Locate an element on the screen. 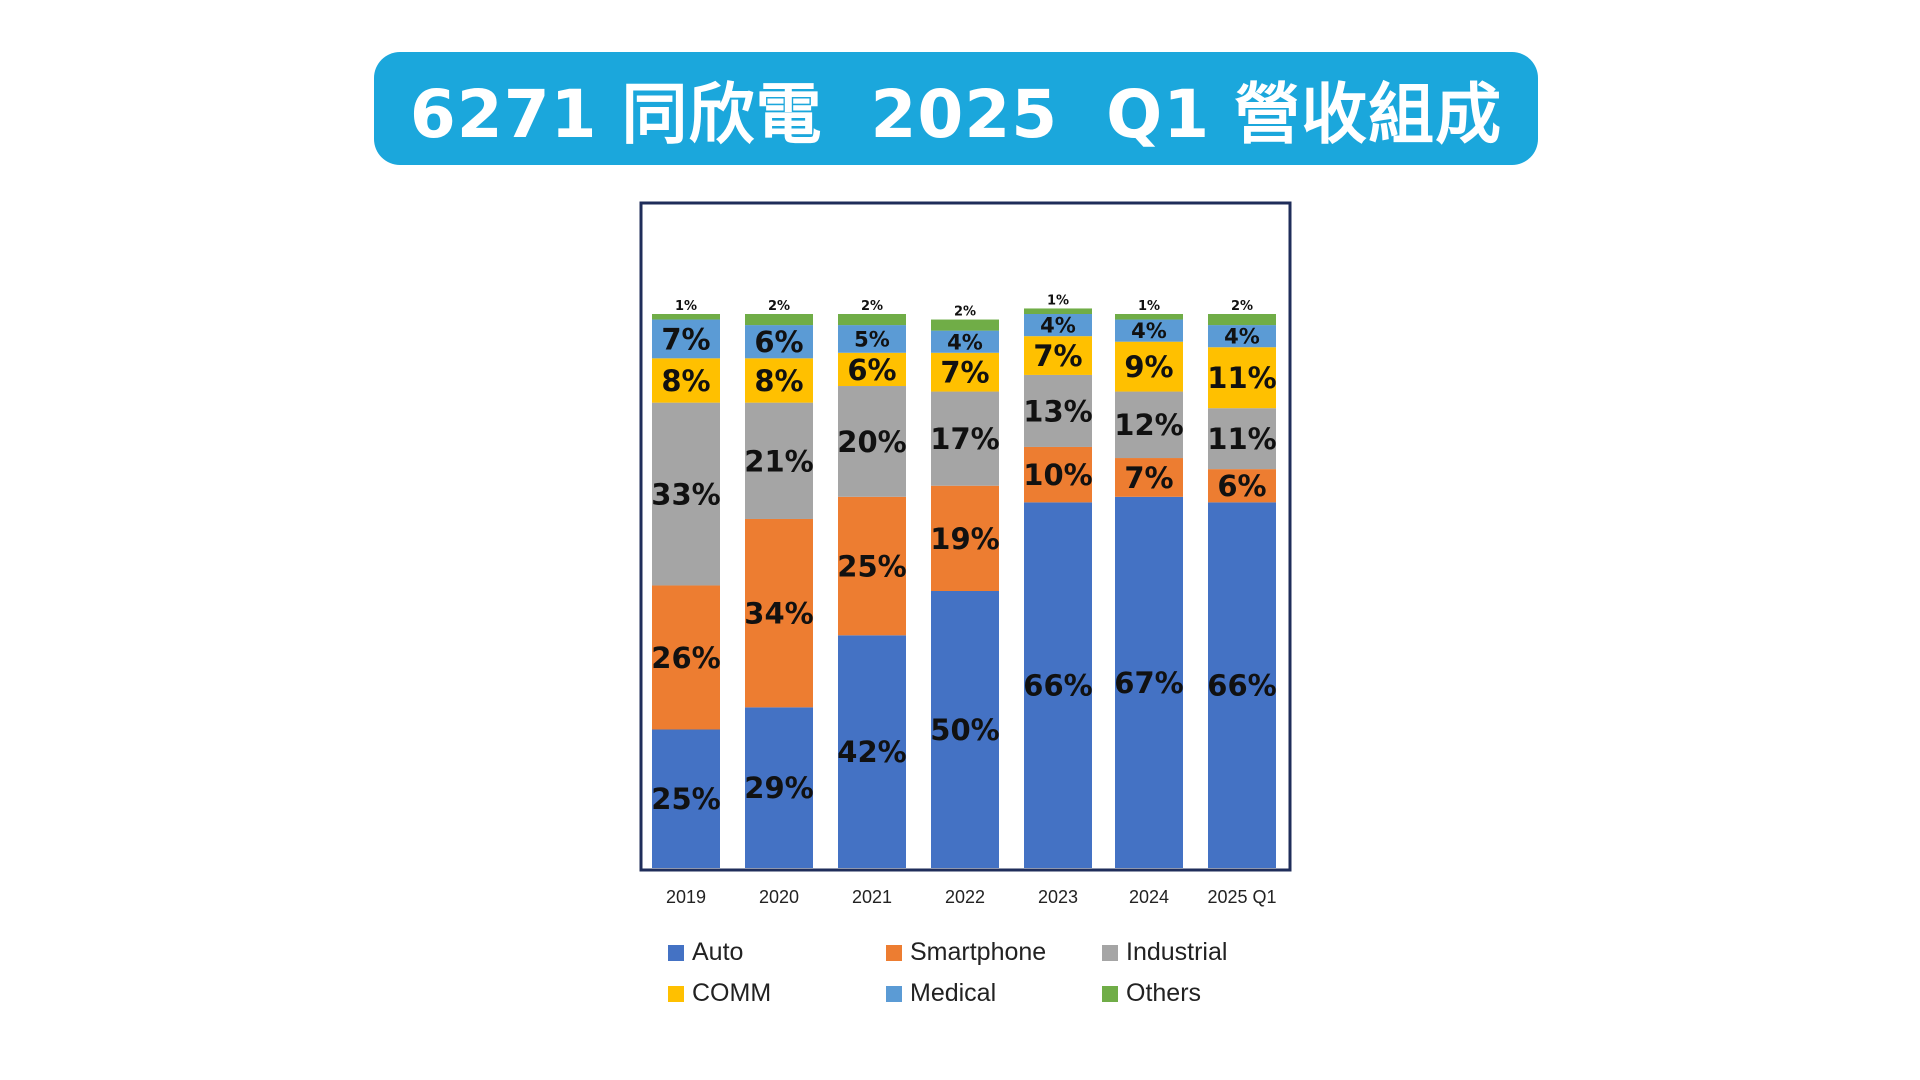 Image resolution: width=1920 pixels, height=1080 pixels. legend-item-industrial: Industrial is located at coordinates (1164, 952).